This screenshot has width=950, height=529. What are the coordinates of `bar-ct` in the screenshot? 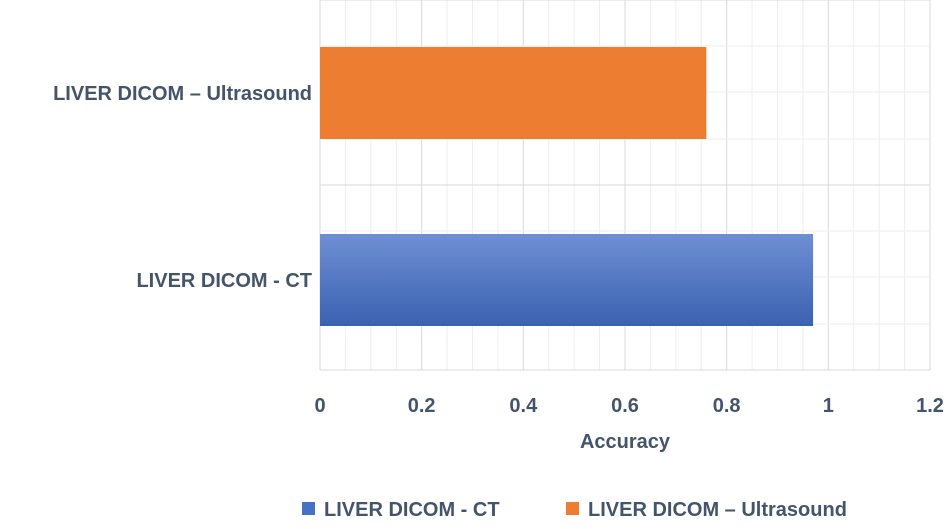 It's located at (567, 280).